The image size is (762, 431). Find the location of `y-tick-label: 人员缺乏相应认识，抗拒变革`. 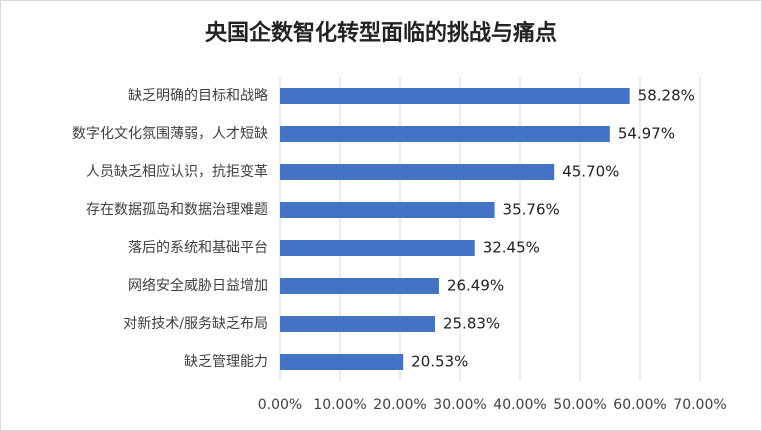

y-tick-label: 人员缺乏相应认识，抗拒变革 is located at coordinates (177, 171).